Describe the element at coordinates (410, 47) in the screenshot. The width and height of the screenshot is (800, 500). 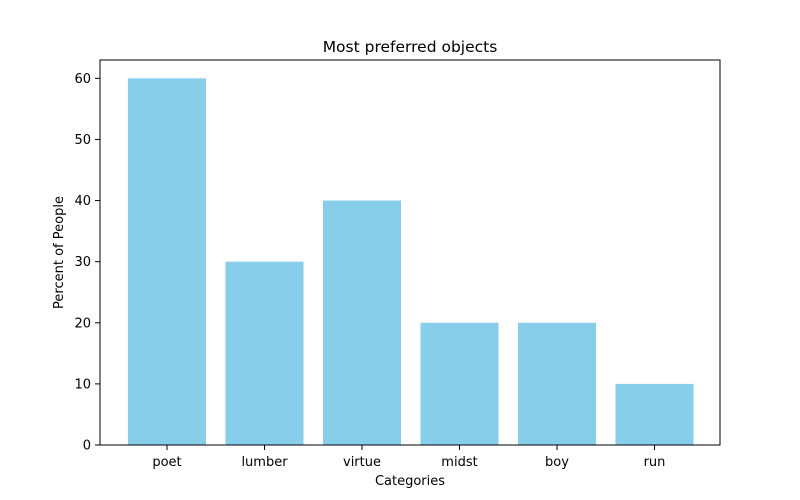
I see `chart-title: Most preferred objects` at that location.